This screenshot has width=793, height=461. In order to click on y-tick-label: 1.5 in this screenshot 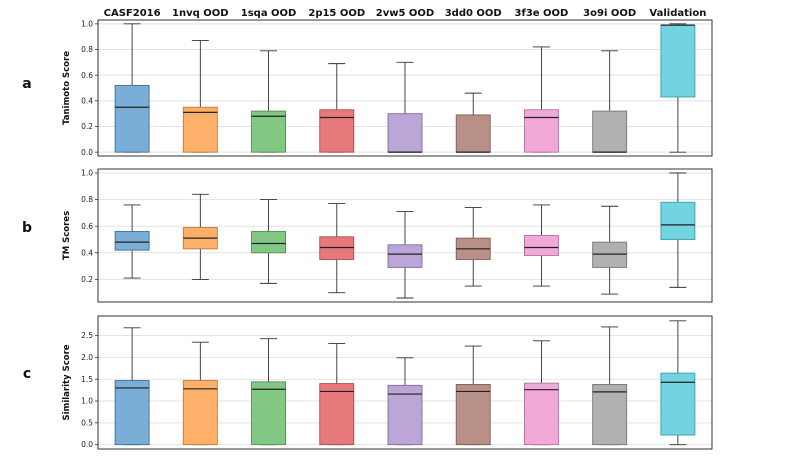, I will do `click(87, 379)`.